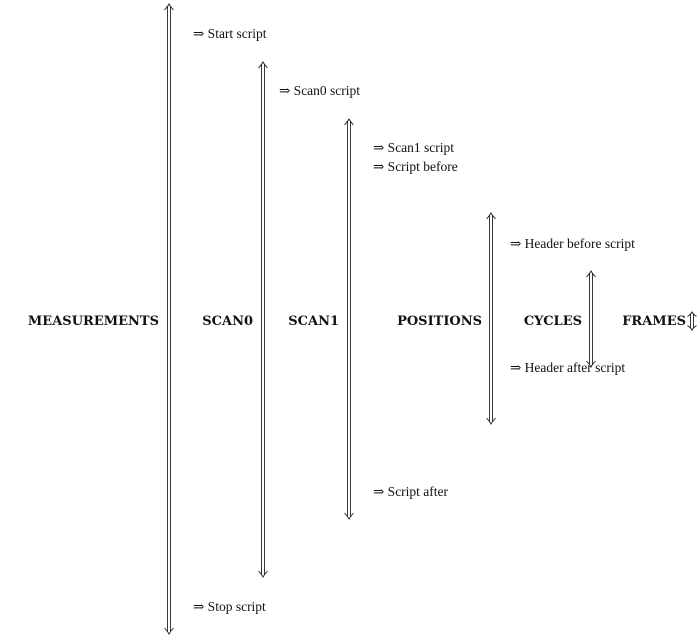  What do you see at coordinates (349, 319) in the screenshot?
I see `double-up-down-arrow-icon-scan1` at bounding box center [349, 319].